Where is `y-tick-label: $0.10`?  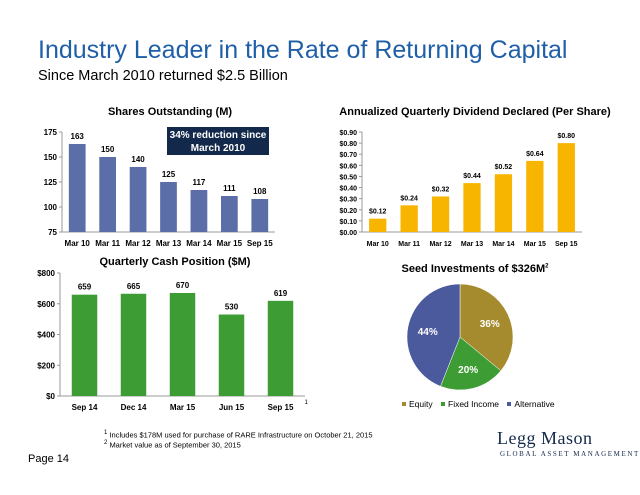
y-tick-label: $0.10 is located at coordinates (348, 222).